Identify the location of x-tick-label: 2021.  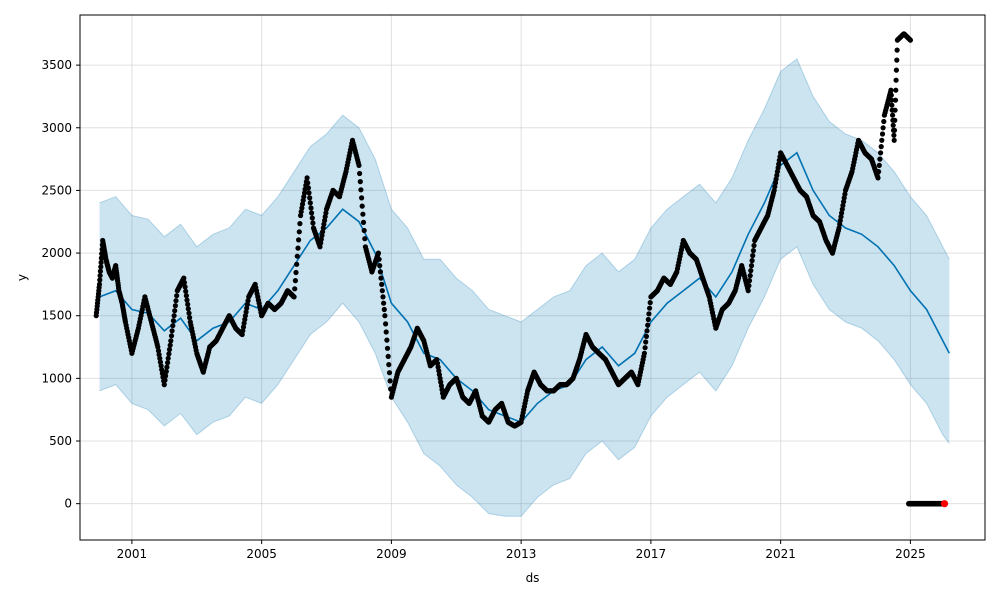
(780, 554).